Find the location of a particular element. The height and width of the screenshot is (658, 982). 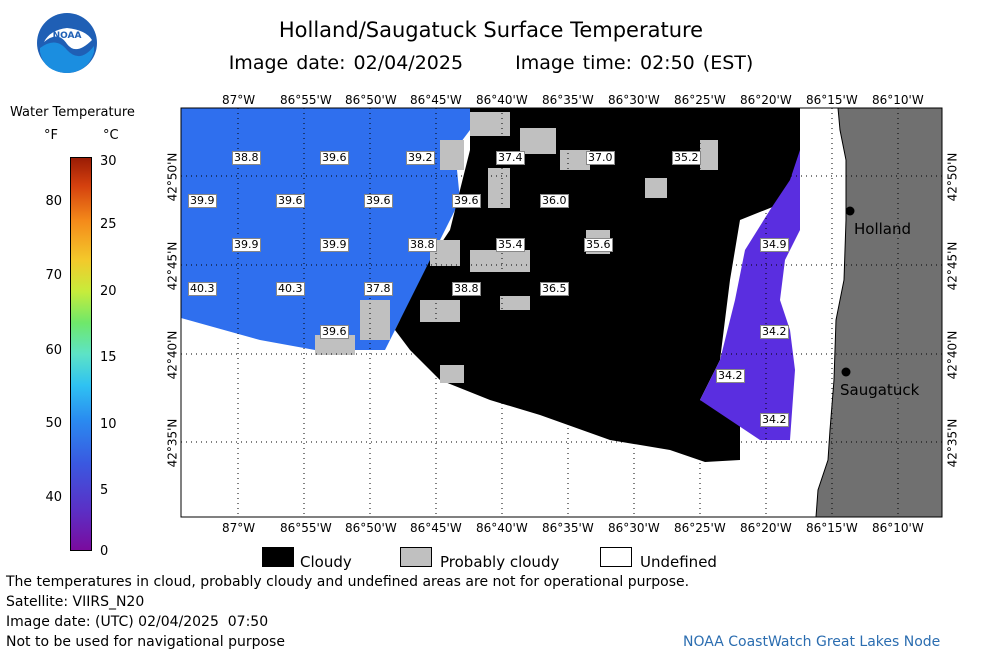

temperature-colorbar is located at coordinates (81, 354).